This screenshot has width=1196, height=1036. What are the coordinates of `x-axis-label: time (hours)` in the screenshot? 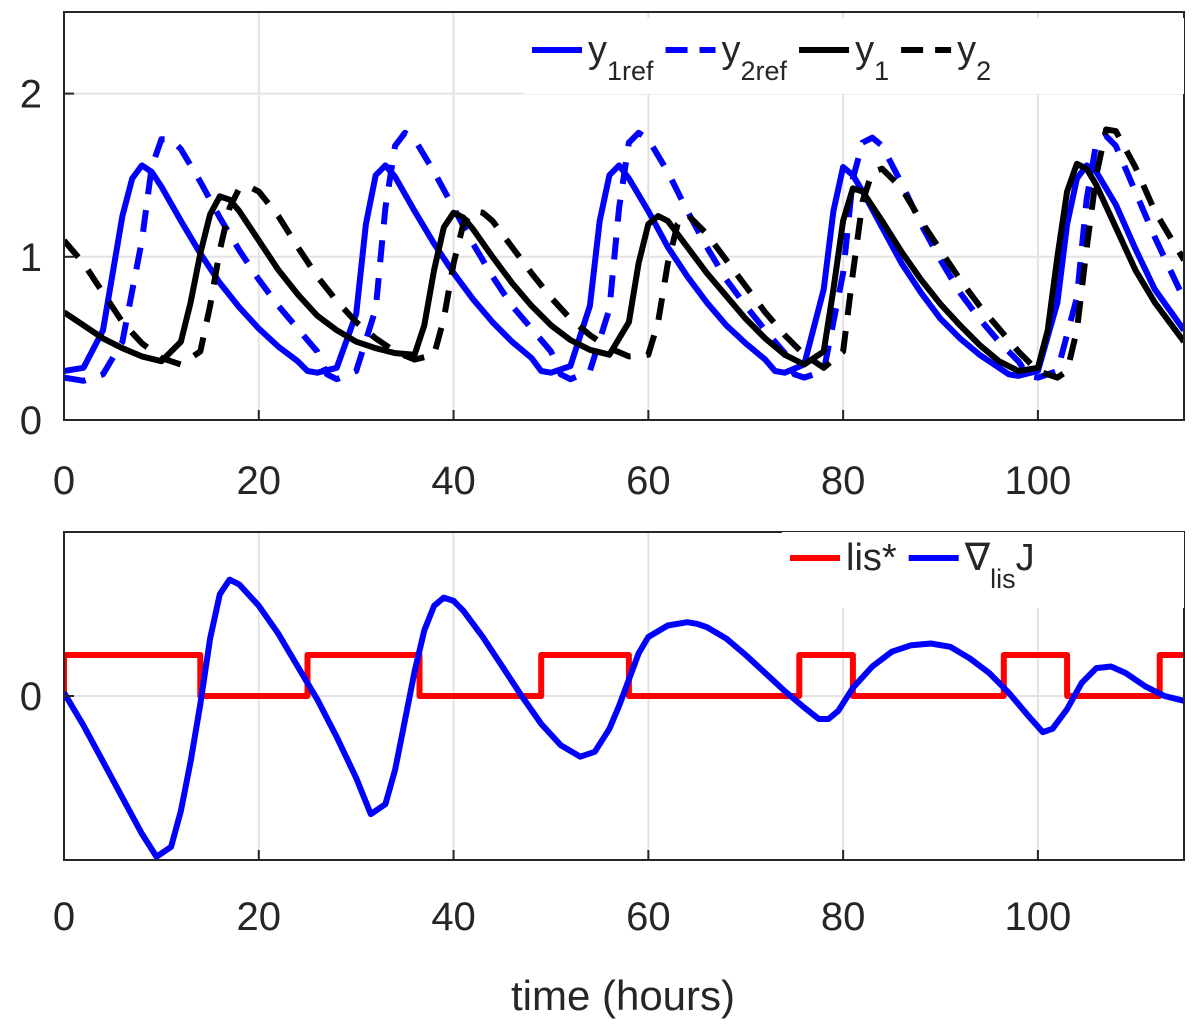 It's located at (623, 995).